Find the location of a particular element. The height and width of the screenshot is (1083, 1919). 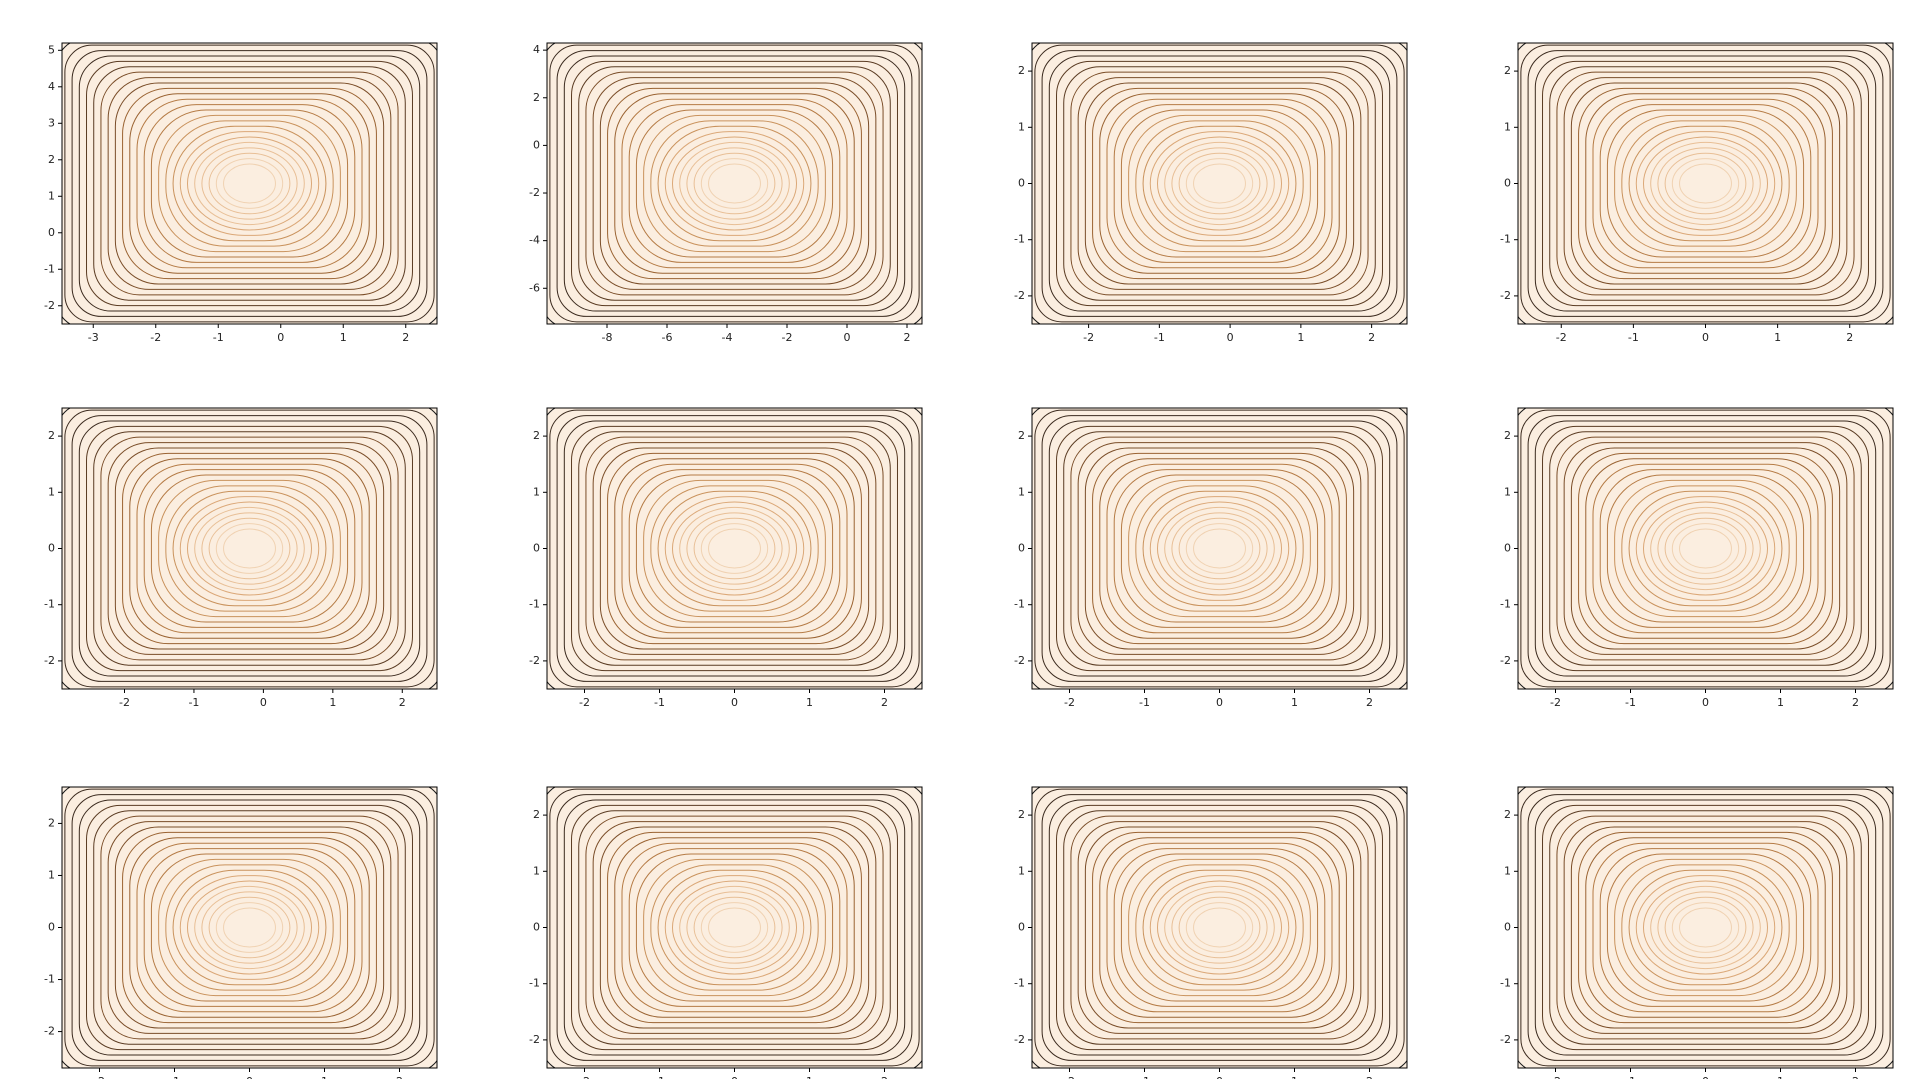

x-tick-label: -8 is located at coordinates (607, 337).